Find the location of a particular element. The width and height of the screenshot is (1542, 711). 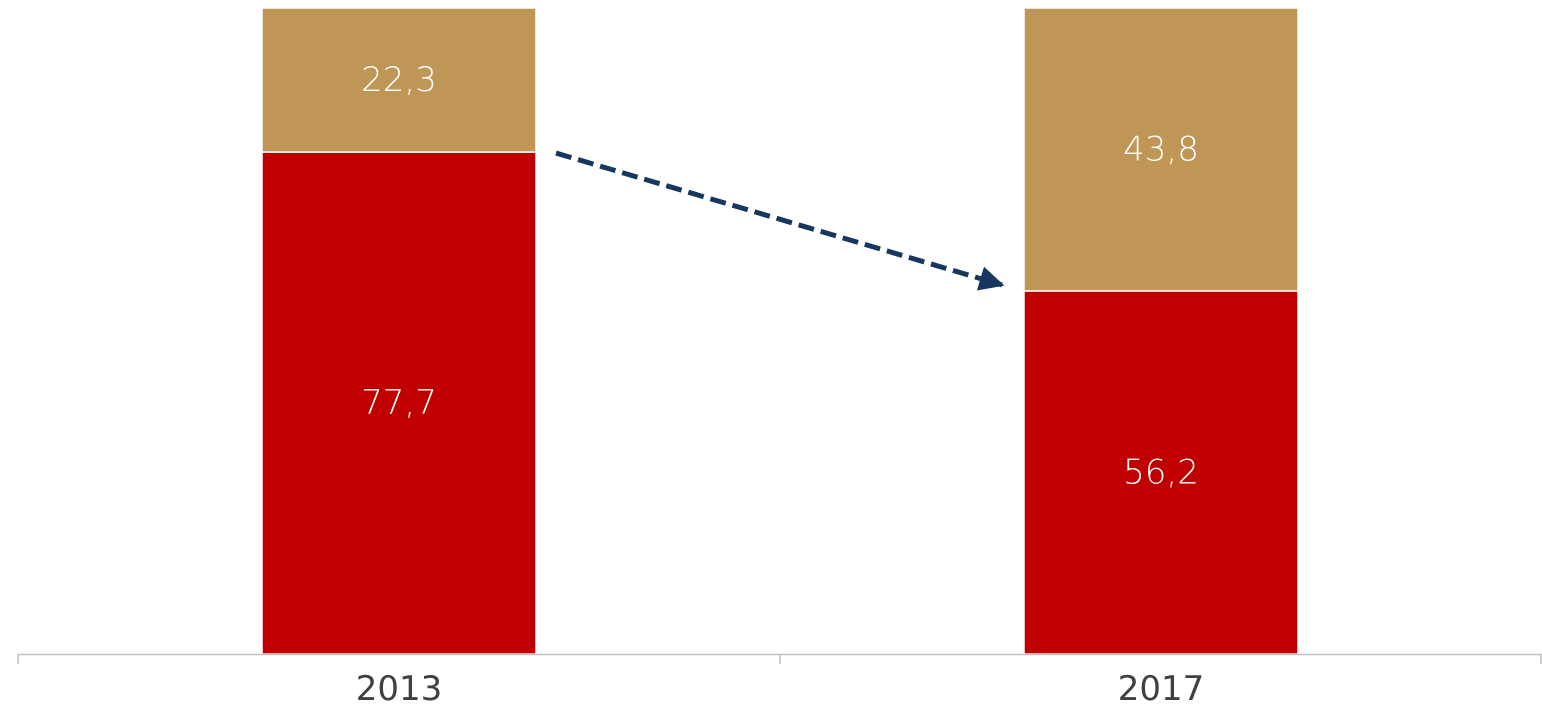

trend-arrow is located at coordinates (780, 220).